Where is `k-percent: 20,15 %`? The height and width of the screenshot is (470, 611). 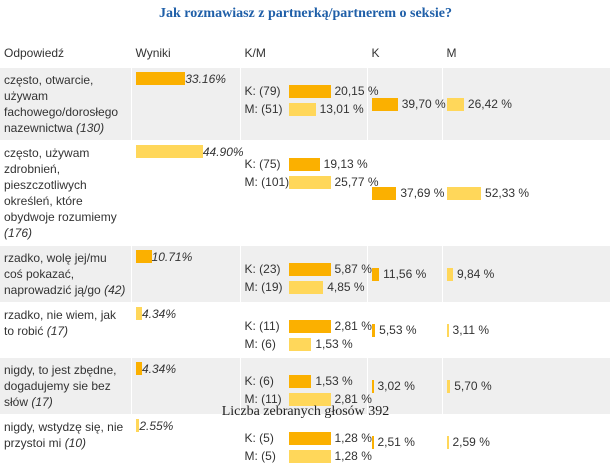 k-percent: 20,15 % is located at coordinates (356, 91).